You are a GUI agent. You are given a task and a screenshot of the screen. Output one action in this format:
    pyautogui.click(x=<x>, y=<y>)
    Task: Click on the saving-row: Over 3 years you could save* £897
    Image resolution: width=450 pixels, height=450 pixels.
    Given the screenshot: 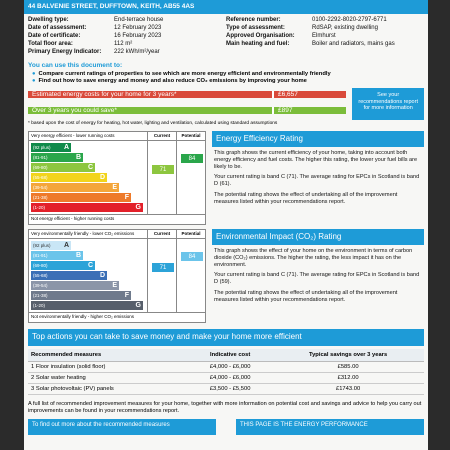 What is the action you would take?
    pyautogui.click(x=188, y=110)
    